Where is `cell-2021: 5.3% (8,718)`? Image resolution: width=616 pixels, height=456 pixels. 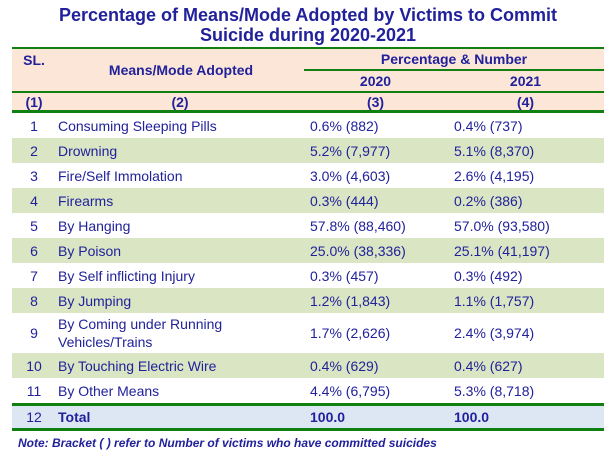
cell-2021: 5.3% (8,718) is located at coordinates (494, 390).